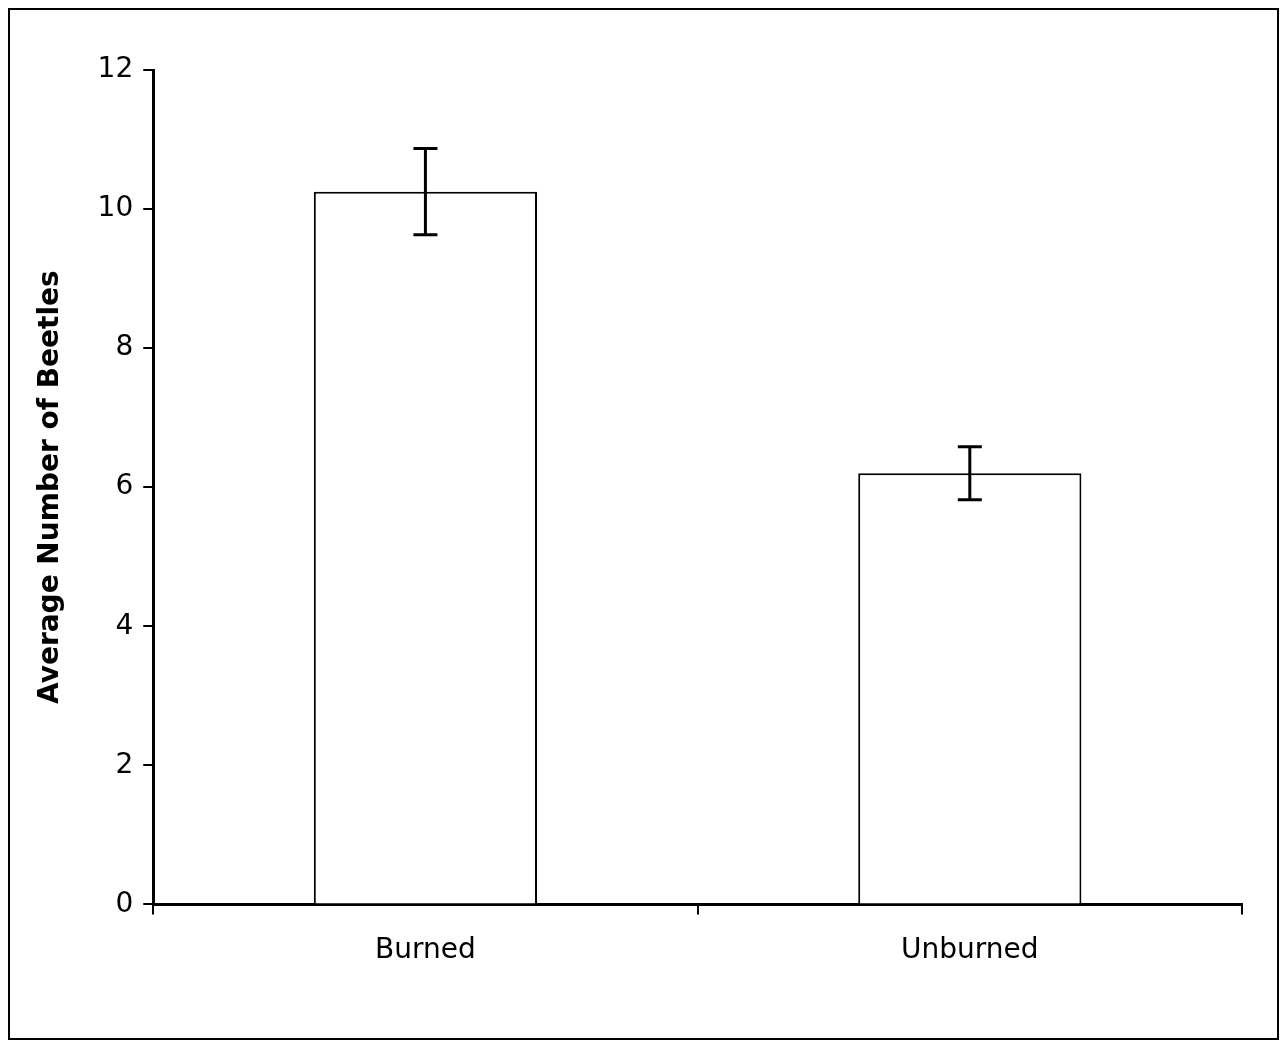 The image size is (1287, 1048). What do you see at coordinates (49, 487) in the screenshot?
I see `y-axis-title: Average Number of Beetles` at bounding box center [49, 487].